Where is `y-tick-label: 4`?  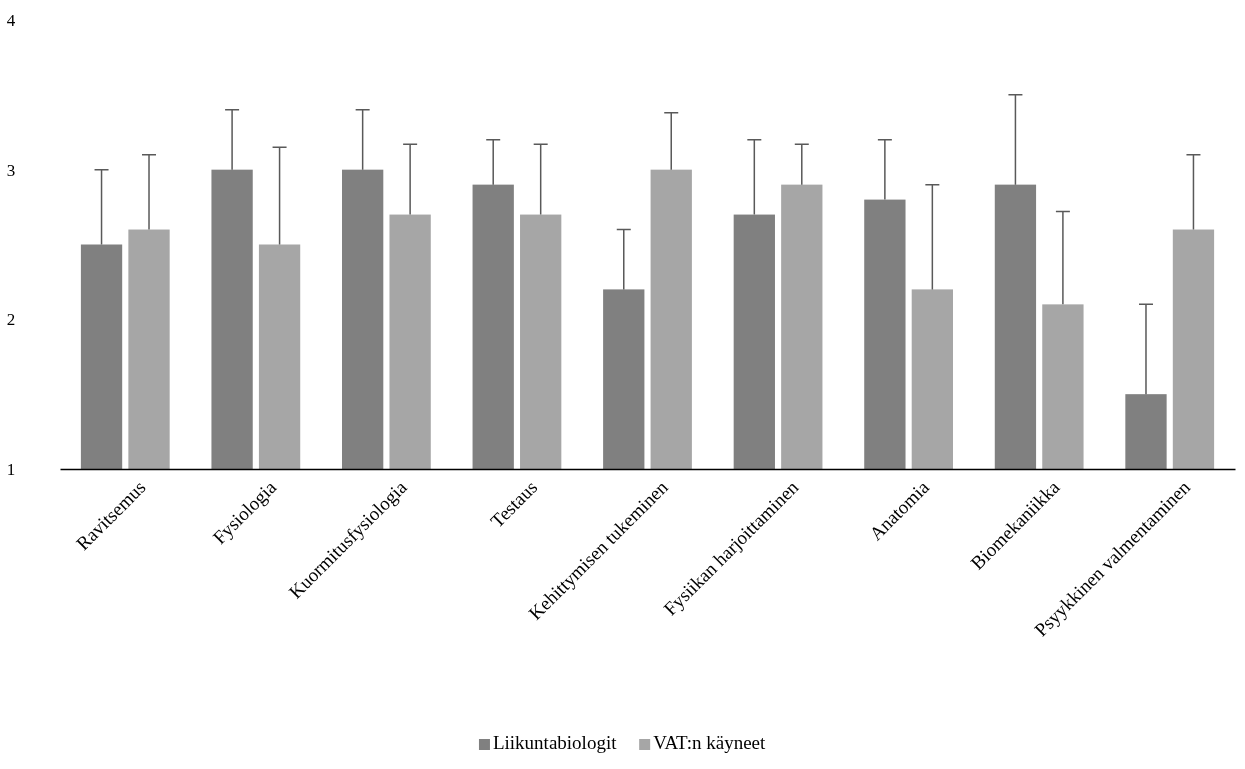
y-tick-label: 4 is located at coordinates (11, 20).